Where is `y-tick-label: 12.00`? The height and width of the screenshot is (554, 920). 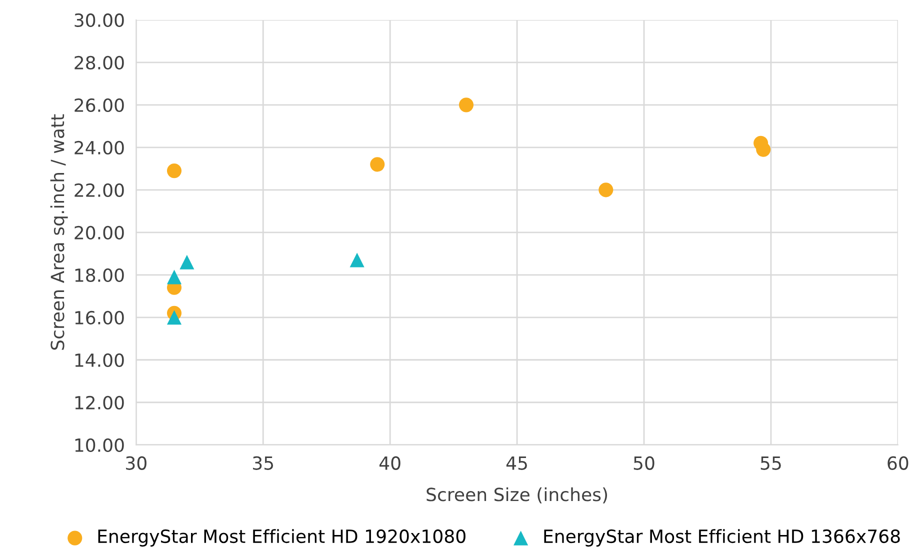 y-tick-label: 12.00 is located at coordinates (99, 403).